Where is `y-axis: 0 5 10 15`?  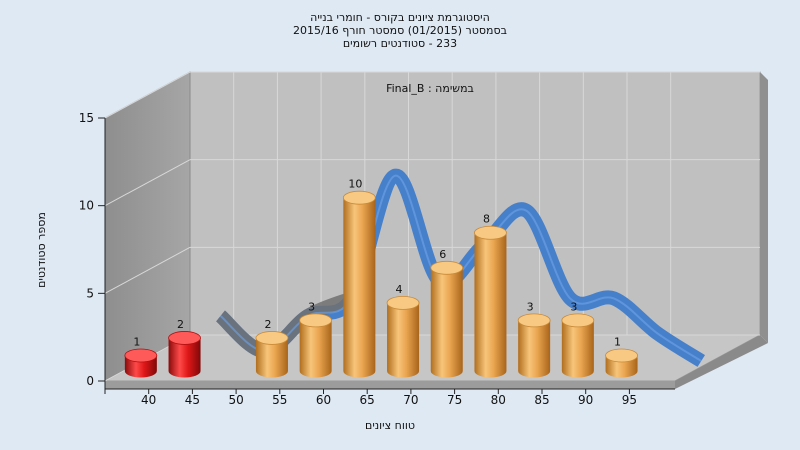 y-axis: 0 5 10 15 is located at coordinates (92, 250).